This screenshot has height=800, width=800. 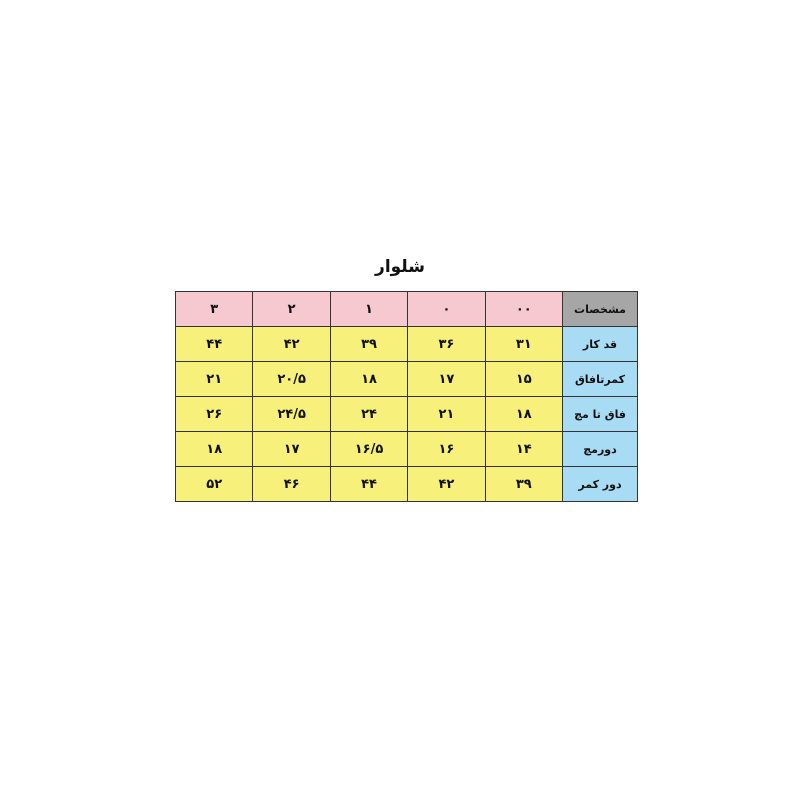 I want to click on size-value: ۳۶, so click(x=446, y=344).